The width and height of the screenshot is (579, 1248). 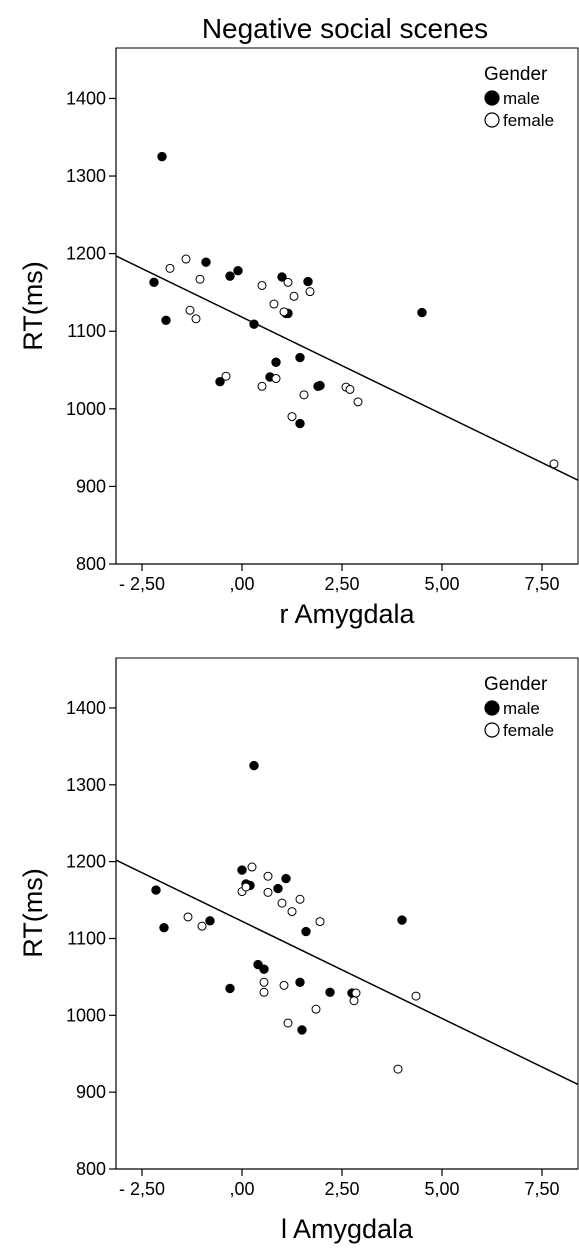 I want to click on points-group, so click(x=286, y=917).